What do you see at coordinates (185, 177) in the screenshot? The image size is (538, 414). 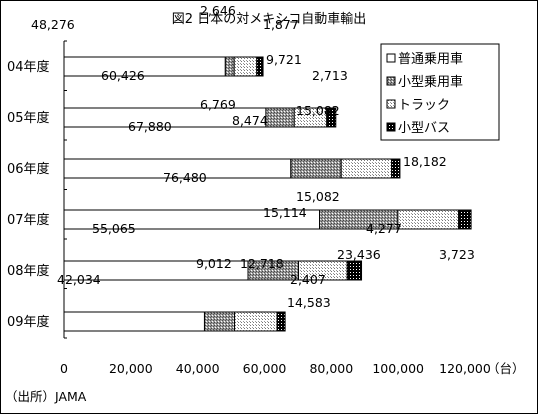 I see `data-label: 76,480` at bounding box center [185, 177].